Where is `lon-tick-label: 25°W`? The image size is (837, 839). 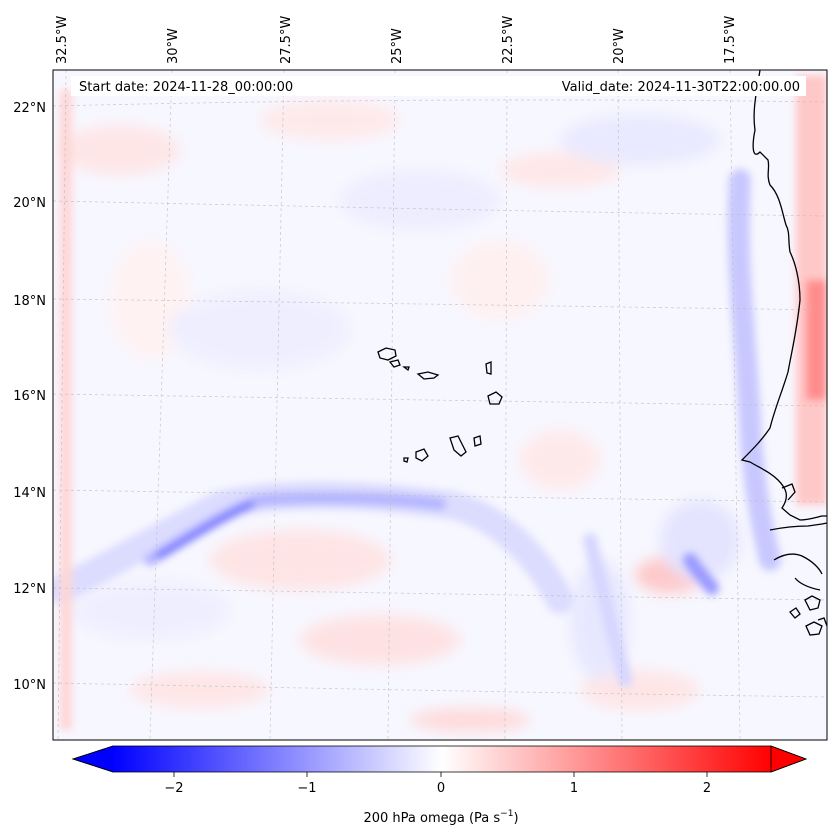 lon-tick-label: 25°W is located at coordinates (397, 46).